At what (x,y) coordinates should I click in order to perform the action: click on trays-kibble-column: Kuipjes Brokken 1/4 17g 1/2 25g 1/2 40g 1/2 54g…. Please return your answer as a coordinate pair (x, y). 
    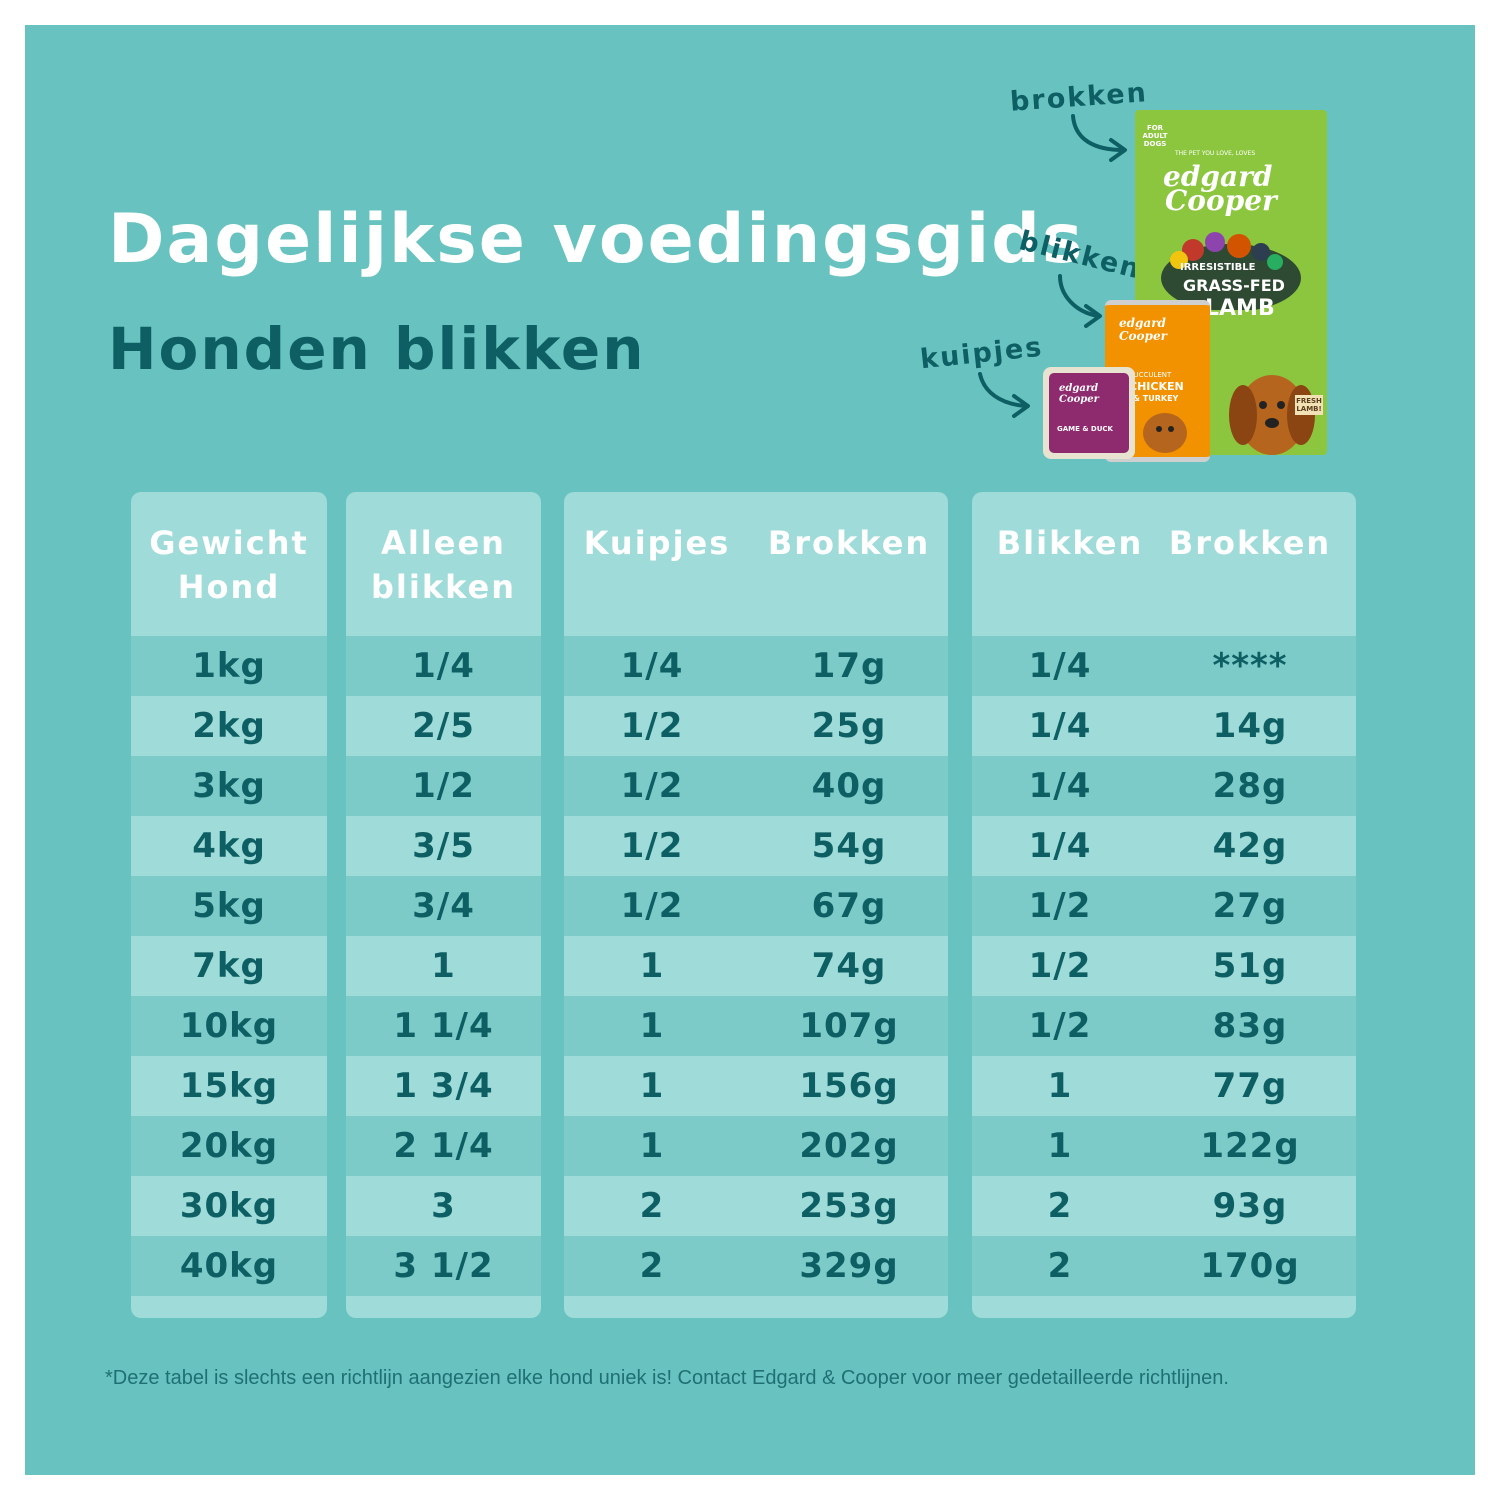
    Looking at the image, I should click on (756, 905).